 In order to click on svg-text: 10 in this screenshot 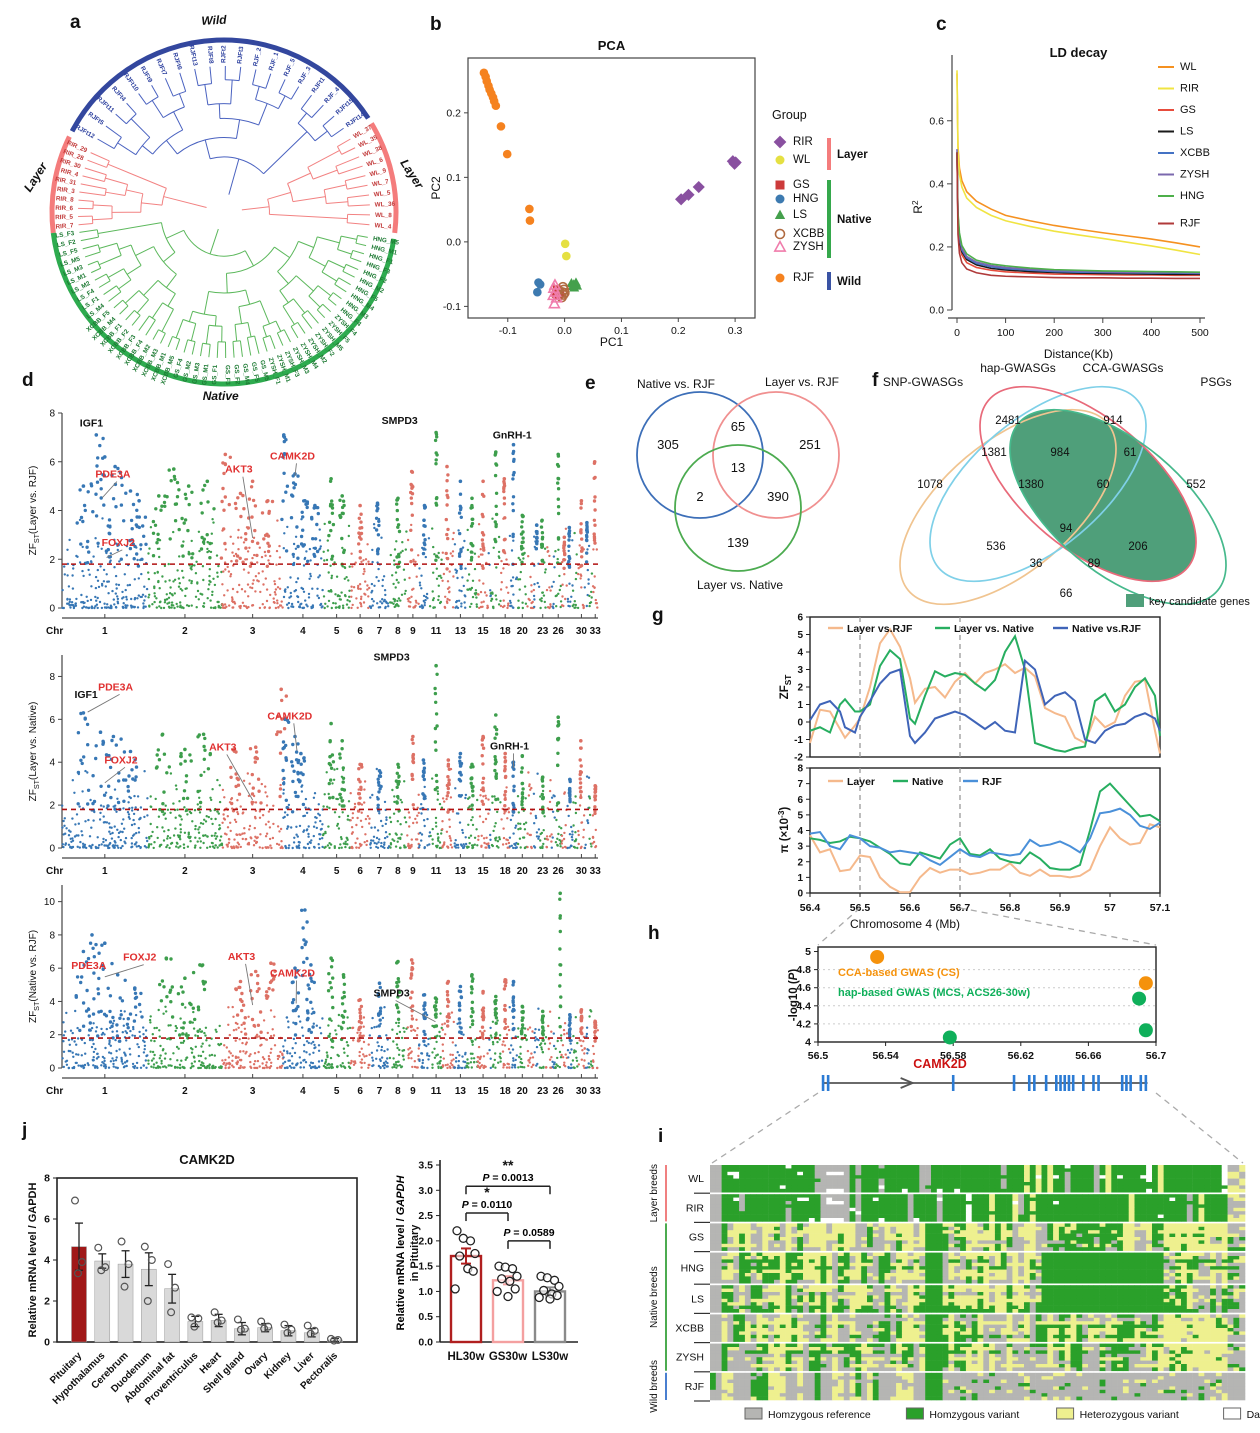, I will do `click(50, 902)`.